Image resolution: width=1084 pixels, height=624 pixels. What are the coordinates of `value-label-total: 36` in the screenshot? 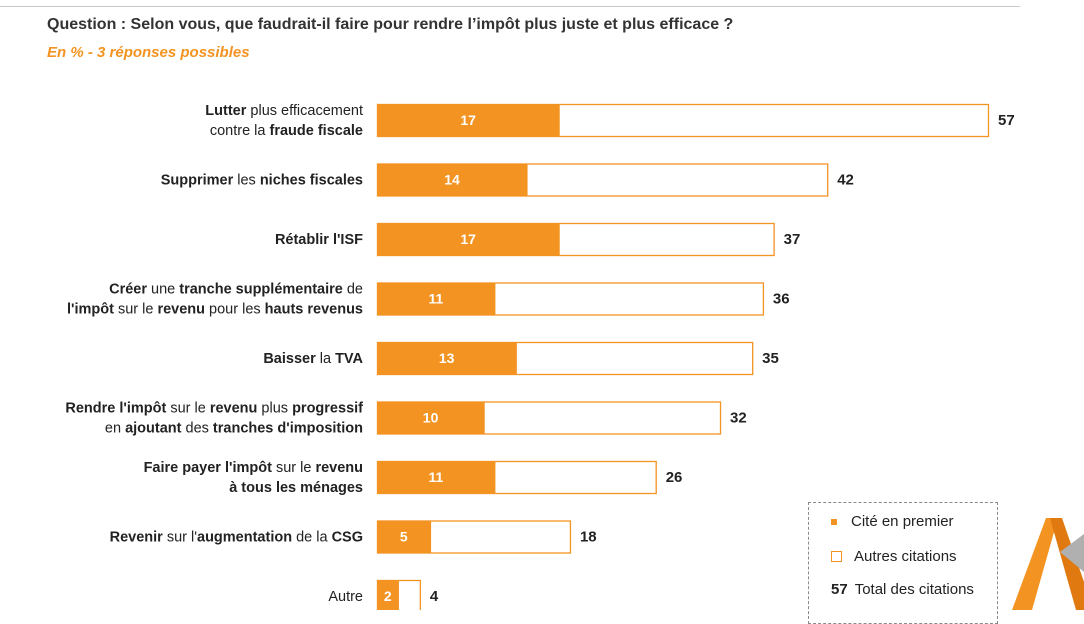 It's located at (781, 299).